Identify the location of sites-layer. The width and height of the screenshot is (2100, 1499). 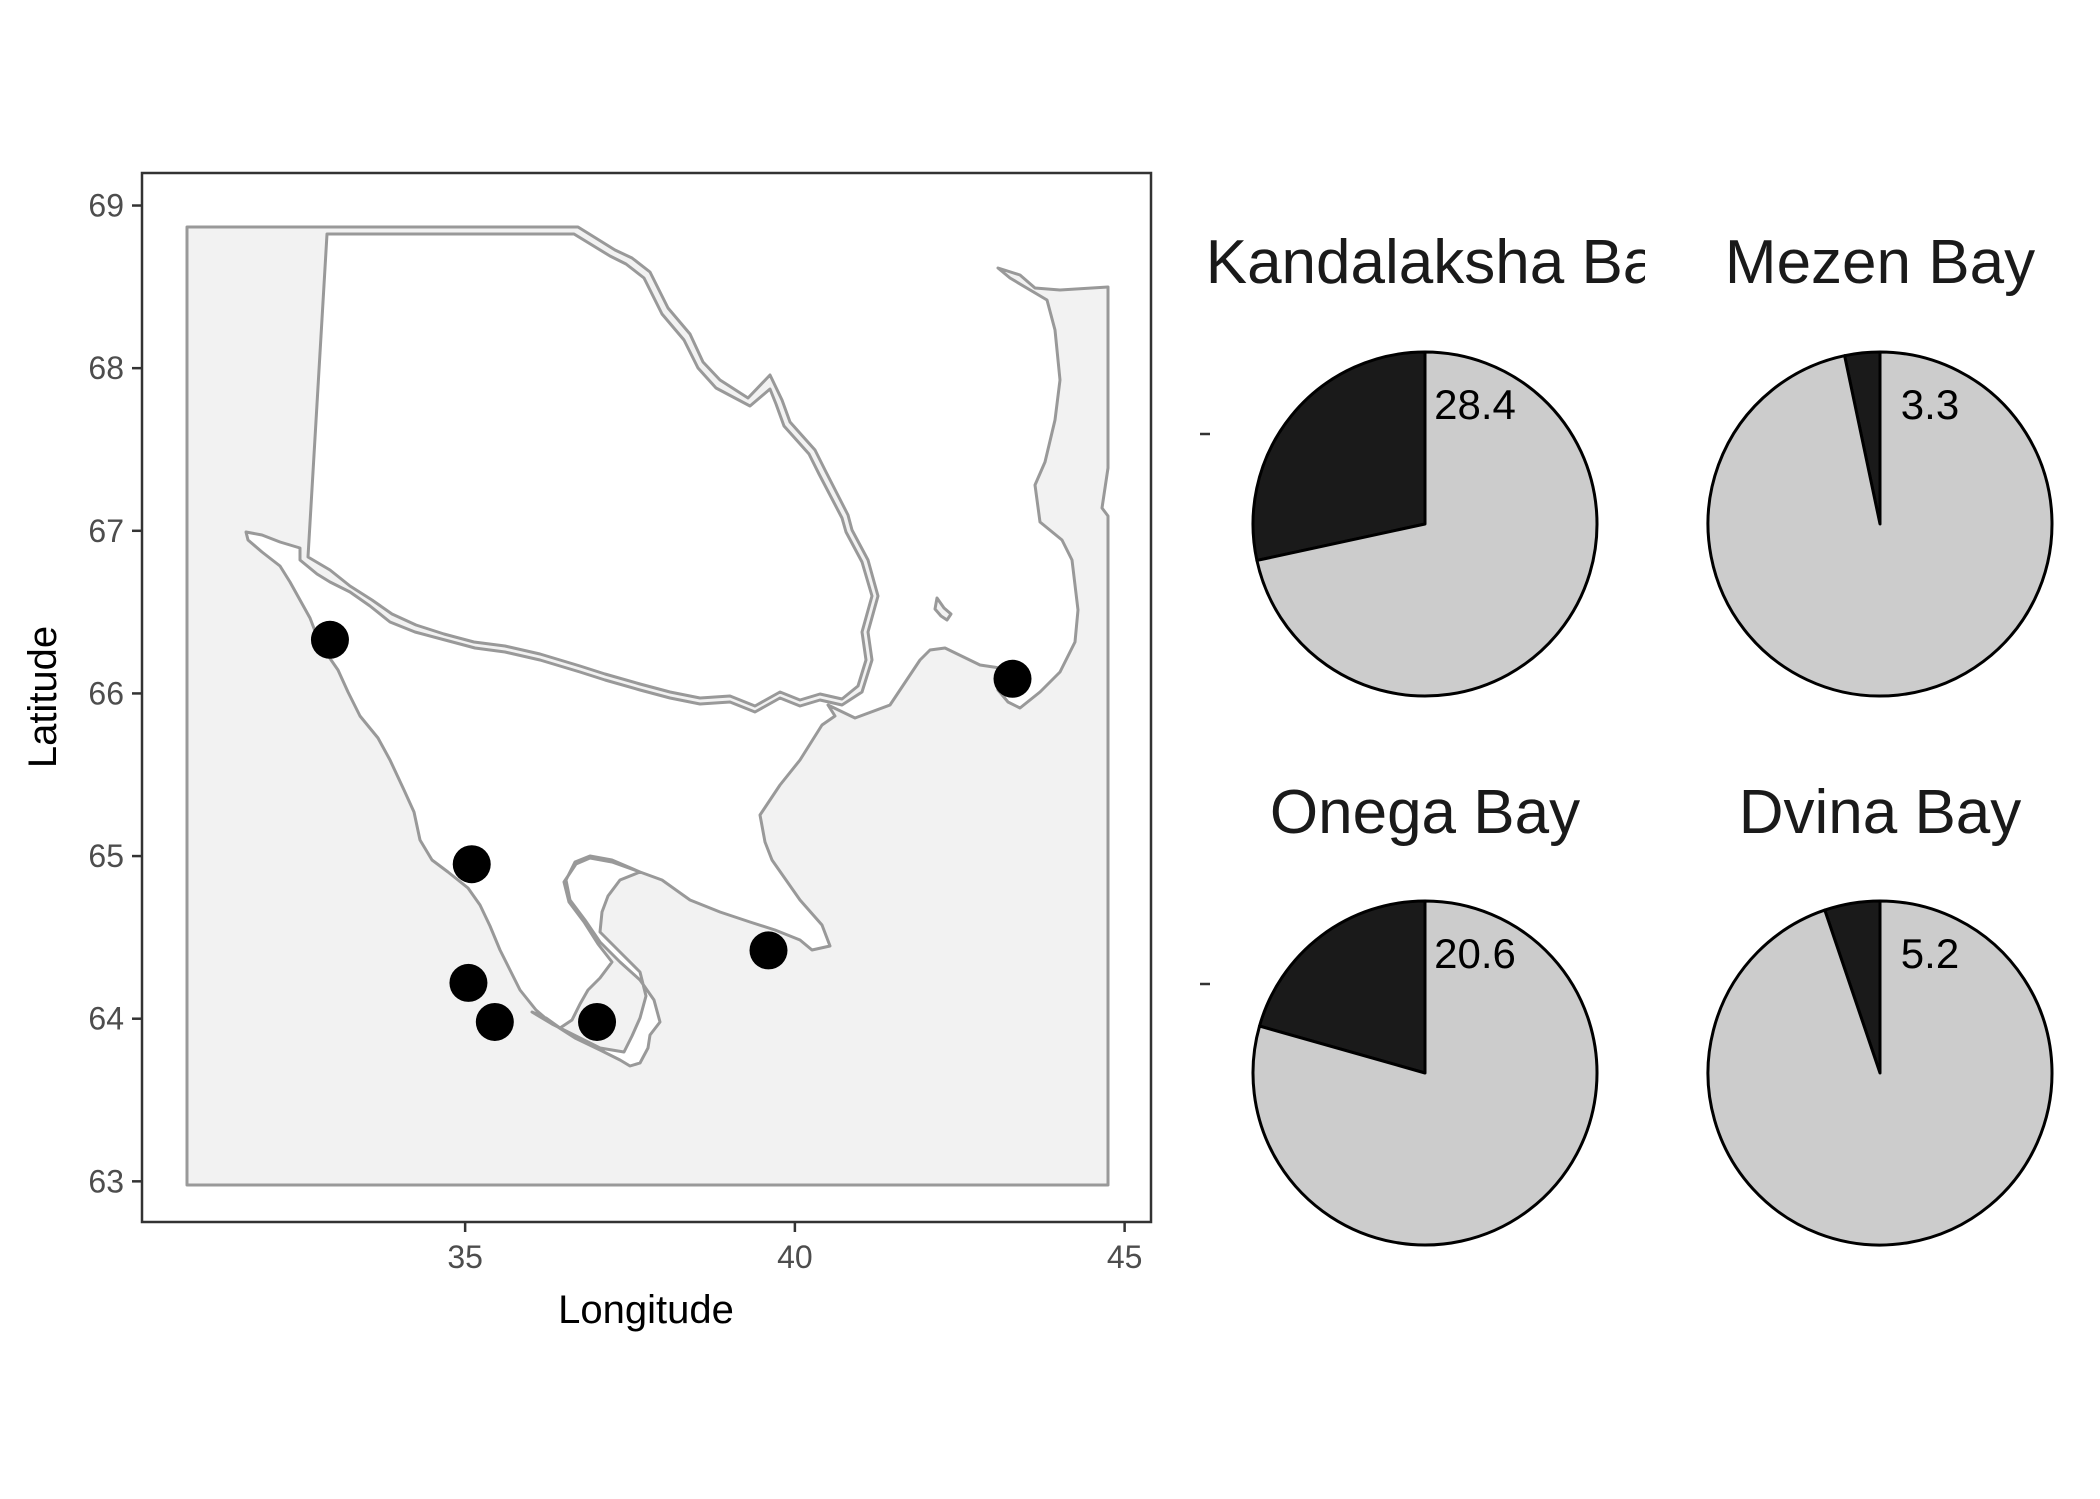
(671, 830).